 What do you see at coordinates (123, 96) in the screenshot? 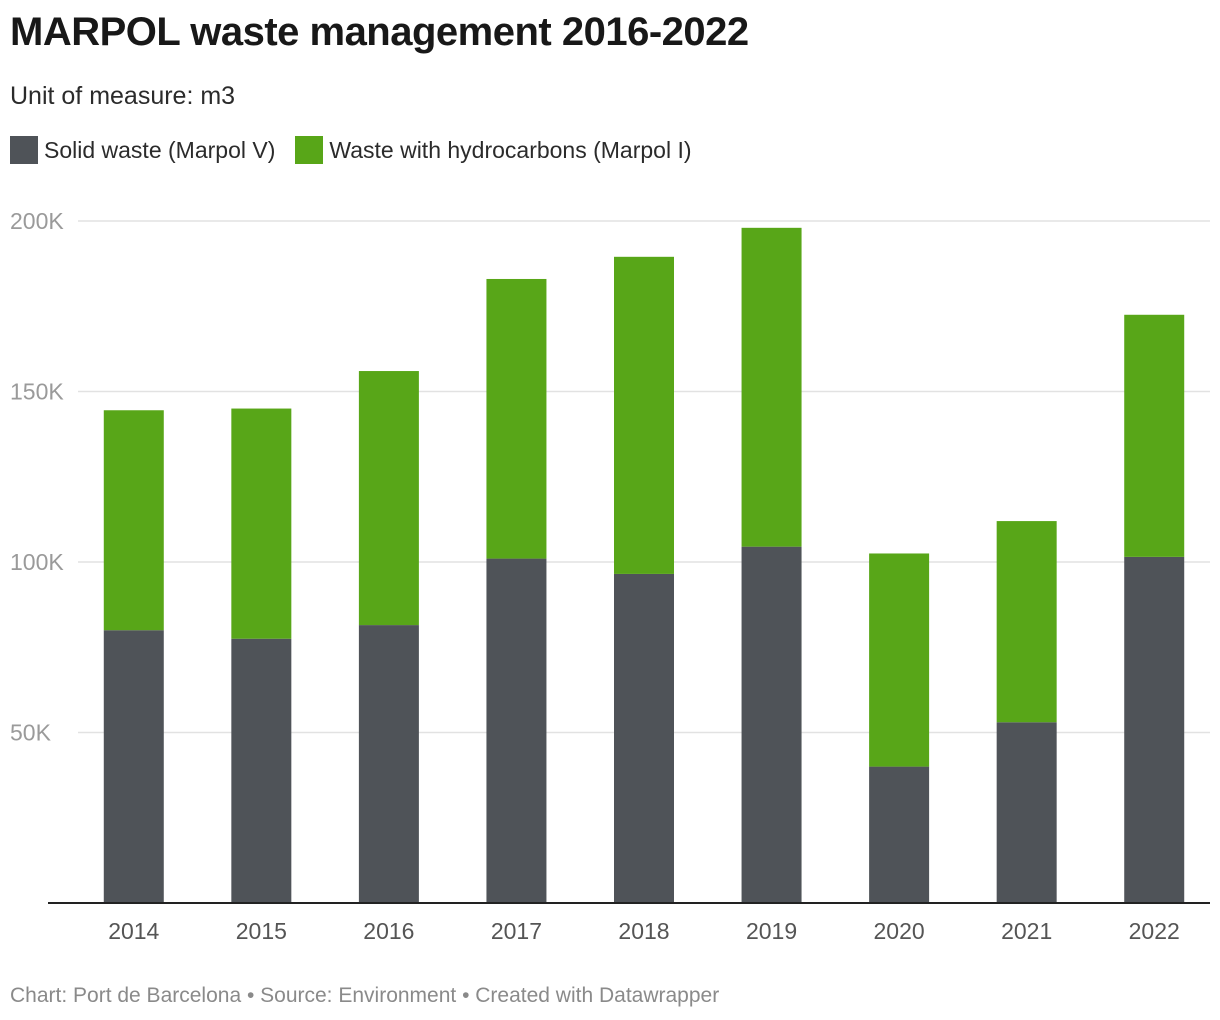
I see `chart-subtitle: Unit of measure: m3` at bounding box center [123, 96].